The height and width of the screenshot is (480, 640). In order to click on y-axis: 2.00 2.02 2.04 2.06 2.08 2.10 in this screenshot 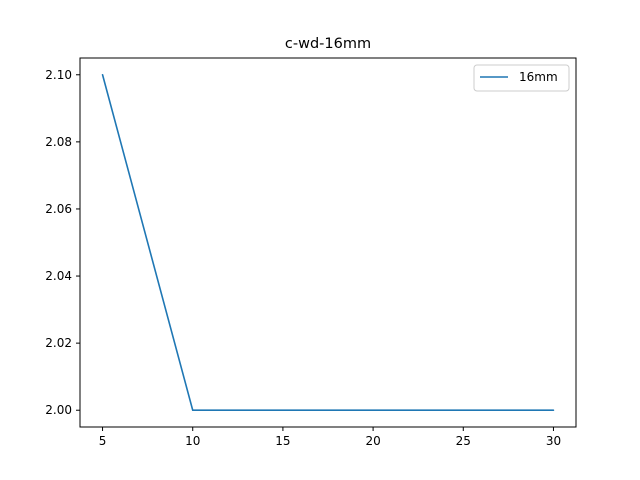, I will do `click(62, 242)`.